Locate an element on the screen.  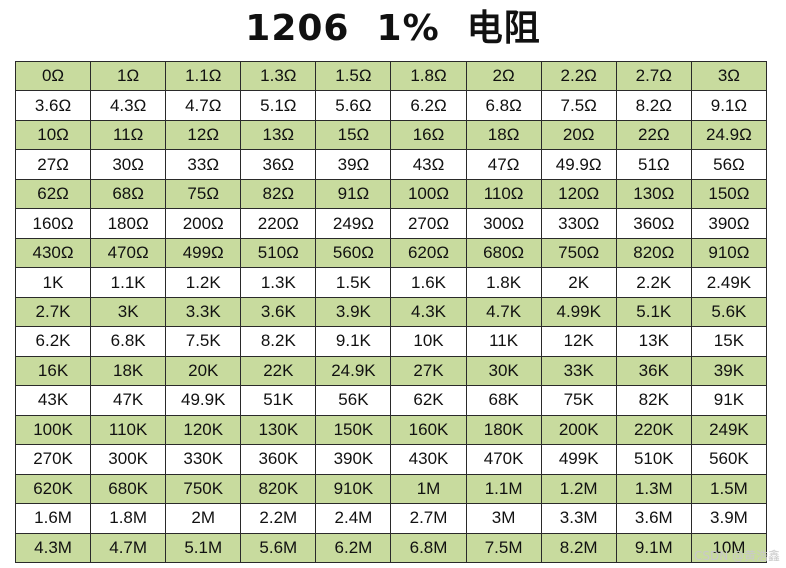
table-cell: 100Ω is located at coordinates (428, 194).